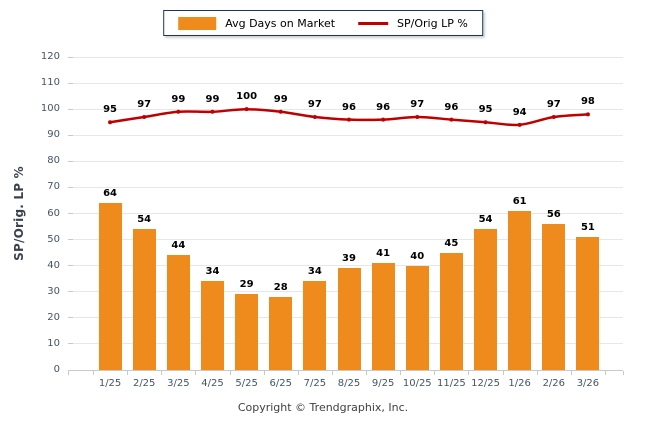 This screenshot has width=646, height=434. Describe the element at coordinates (247, 332) in the screenshot. I see `bar-5/25` at that location.